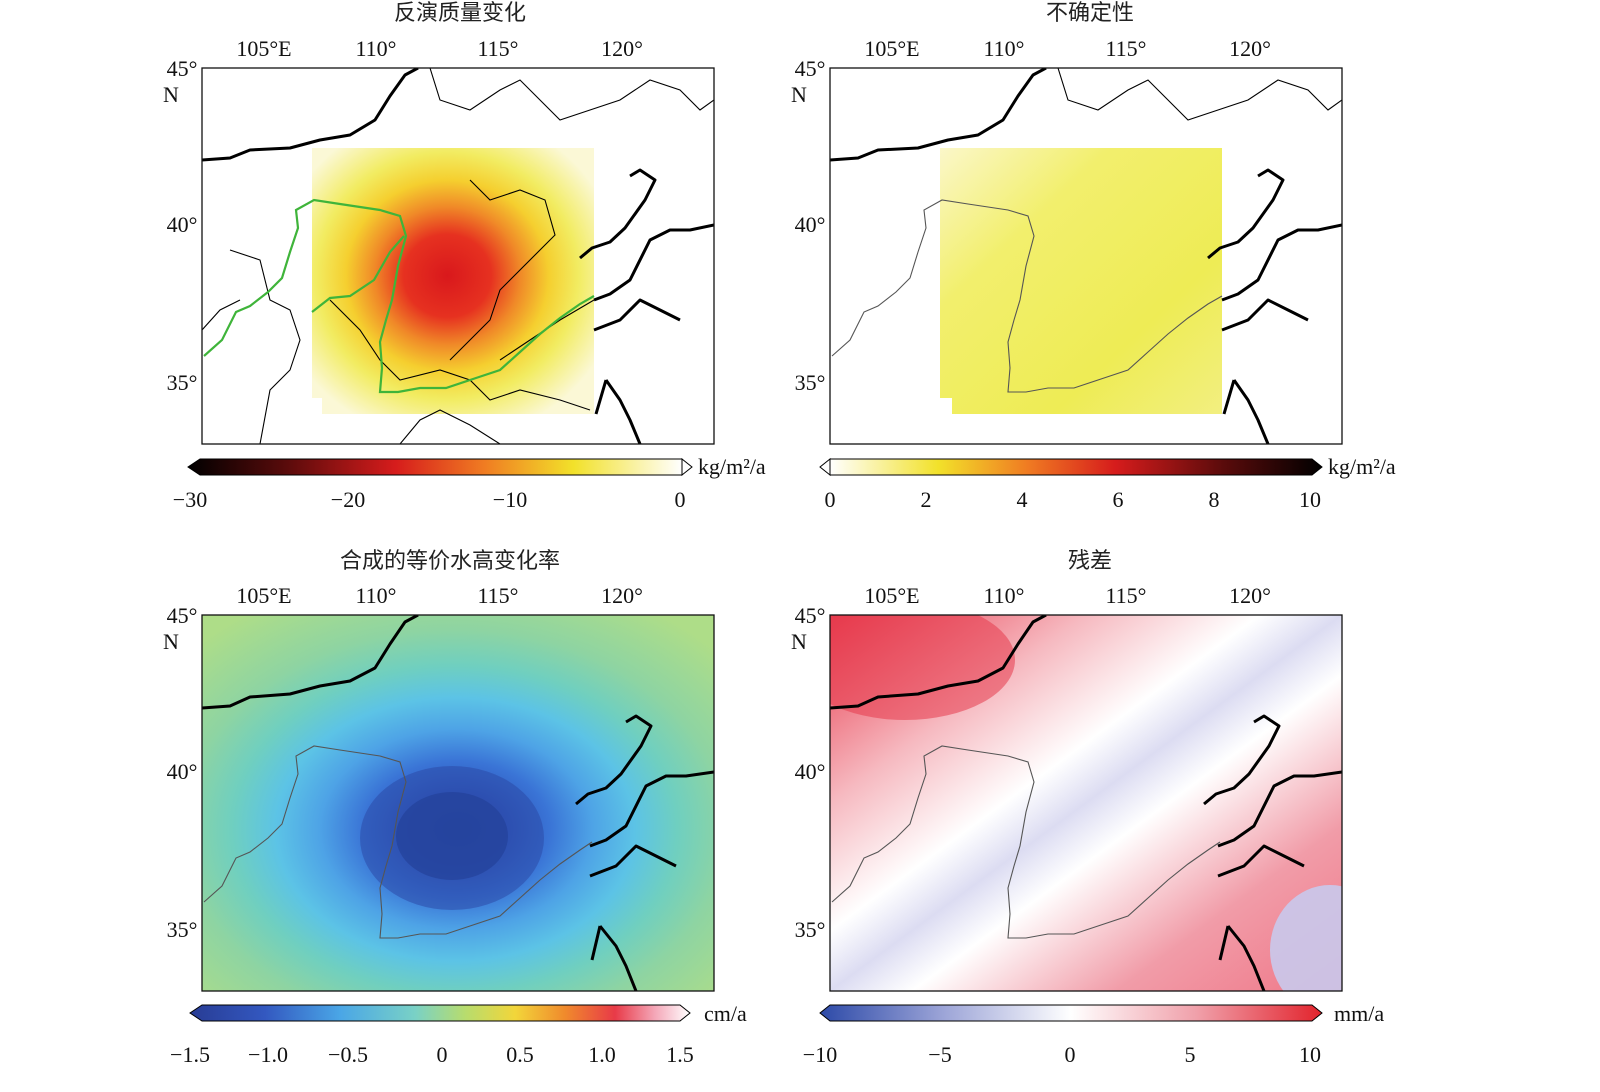 The image size is (1600, 1092). I want to click on colorbar-tick: 1.5, so click(680, 1054).